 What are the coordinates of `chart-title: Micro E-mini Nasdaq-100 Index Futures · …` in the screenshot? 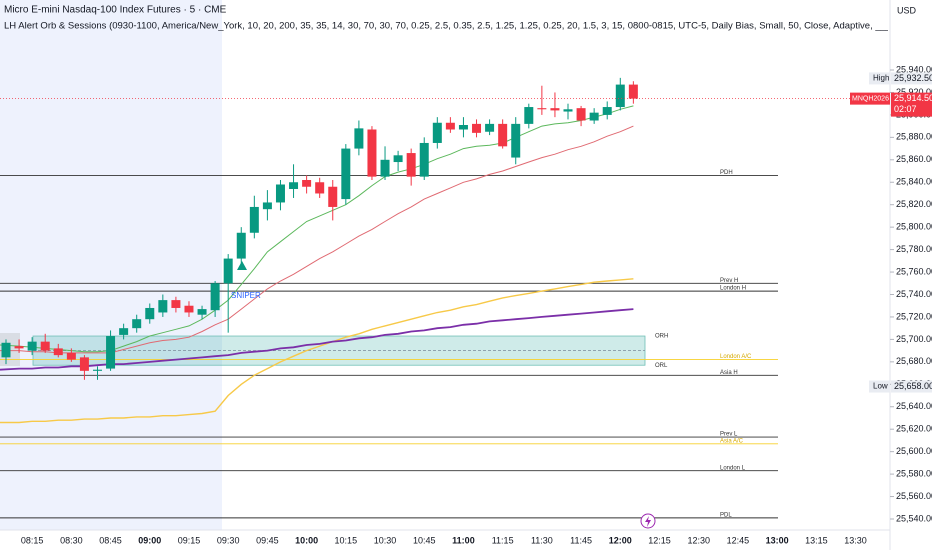 It's located at (115, 10).